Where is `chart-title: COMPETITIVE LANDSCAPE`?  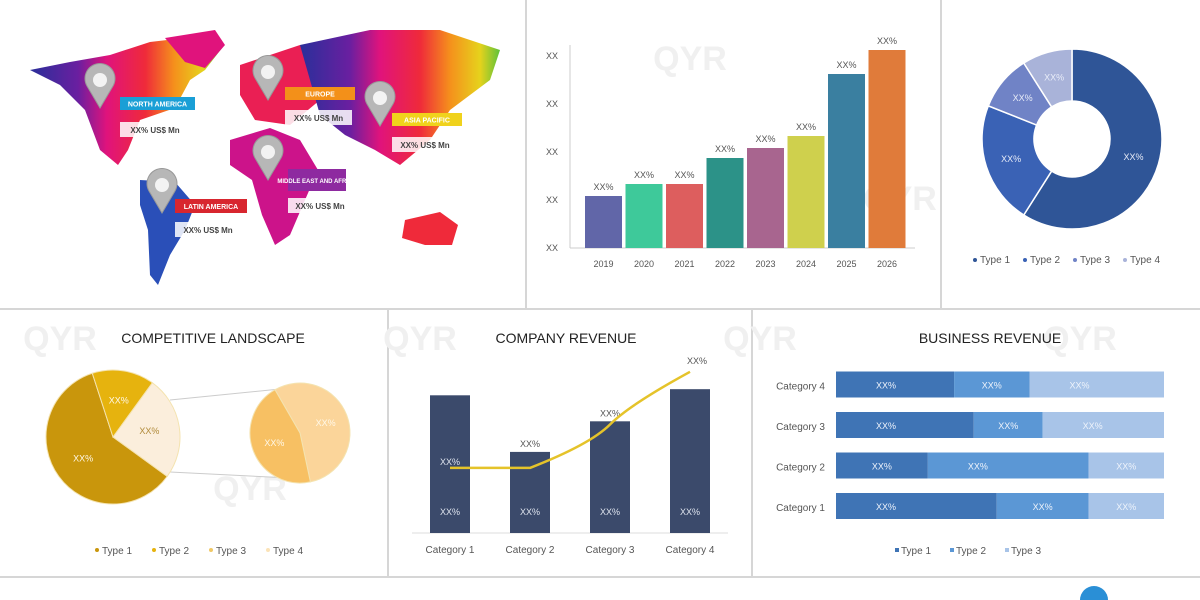 chart-title: COMPETITIVE LANDSCAPE is located at coordinates (213, 338).